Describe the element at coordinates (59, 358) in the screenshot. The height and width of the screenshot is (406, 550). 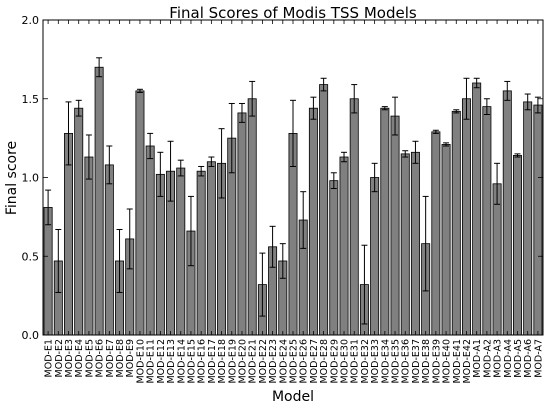
I see `x-tick-label: MOD-E2` at that location.